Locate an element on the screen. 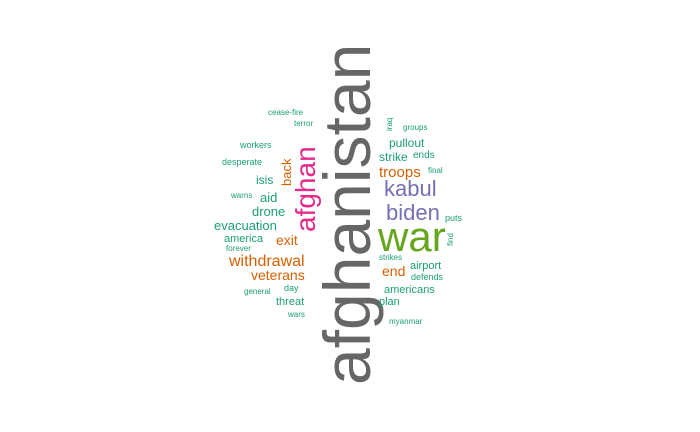 Image resolution: width=700 pixels, height=432 pixels. word-puts: puts is located at coordinates (454, 218).